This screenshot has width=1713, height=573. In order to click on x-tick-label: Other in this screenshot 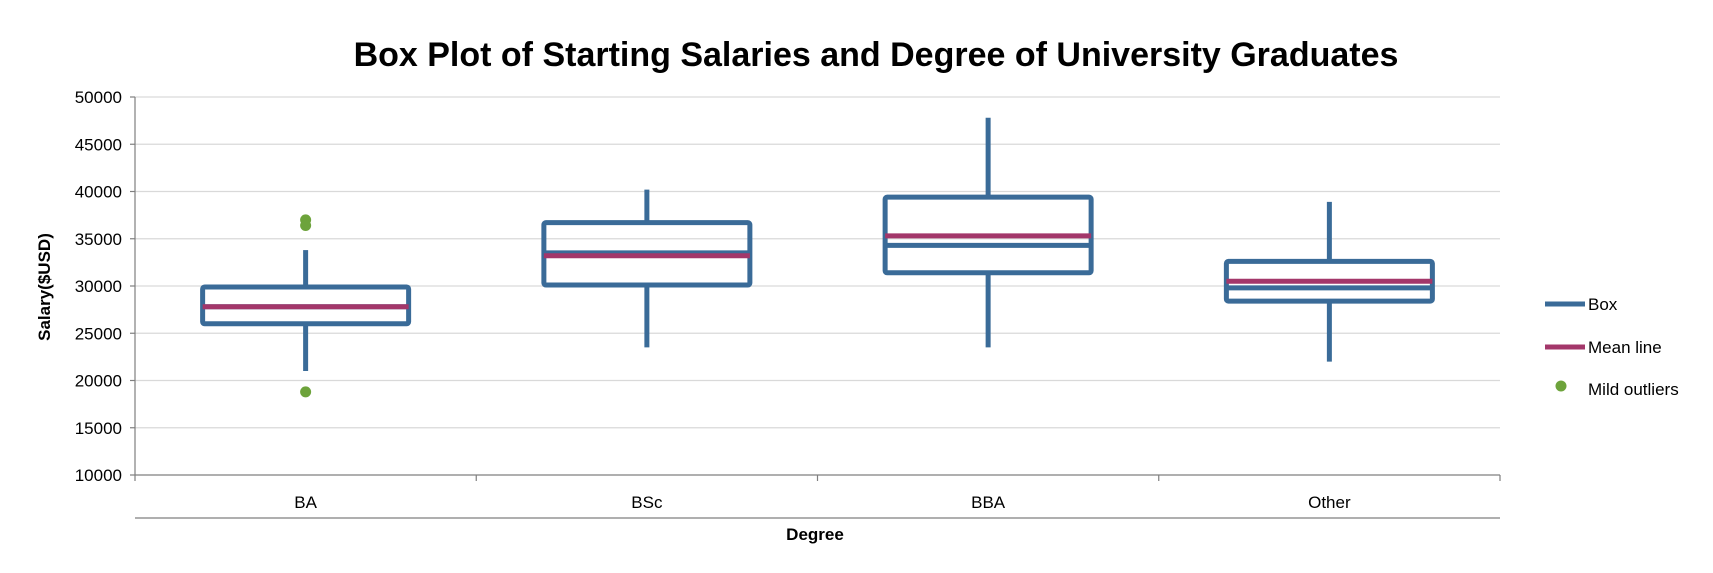, I will do `click(1329, 502)`.